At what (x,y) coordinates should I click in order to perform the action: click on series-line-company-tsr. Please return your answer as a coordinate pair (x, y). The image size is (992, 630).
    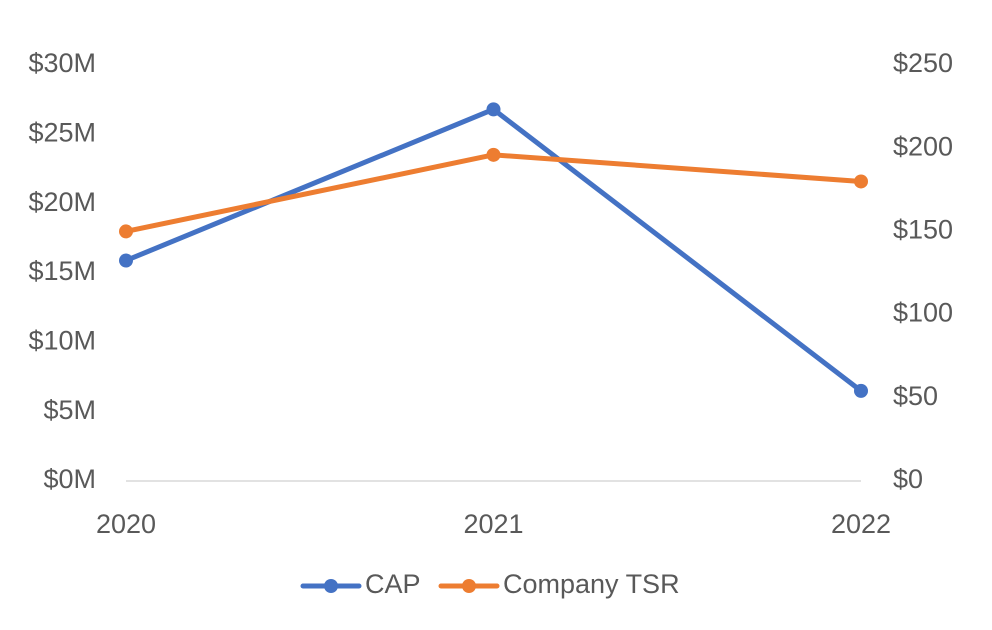
    Looking at the image, I should click on (493, 193).